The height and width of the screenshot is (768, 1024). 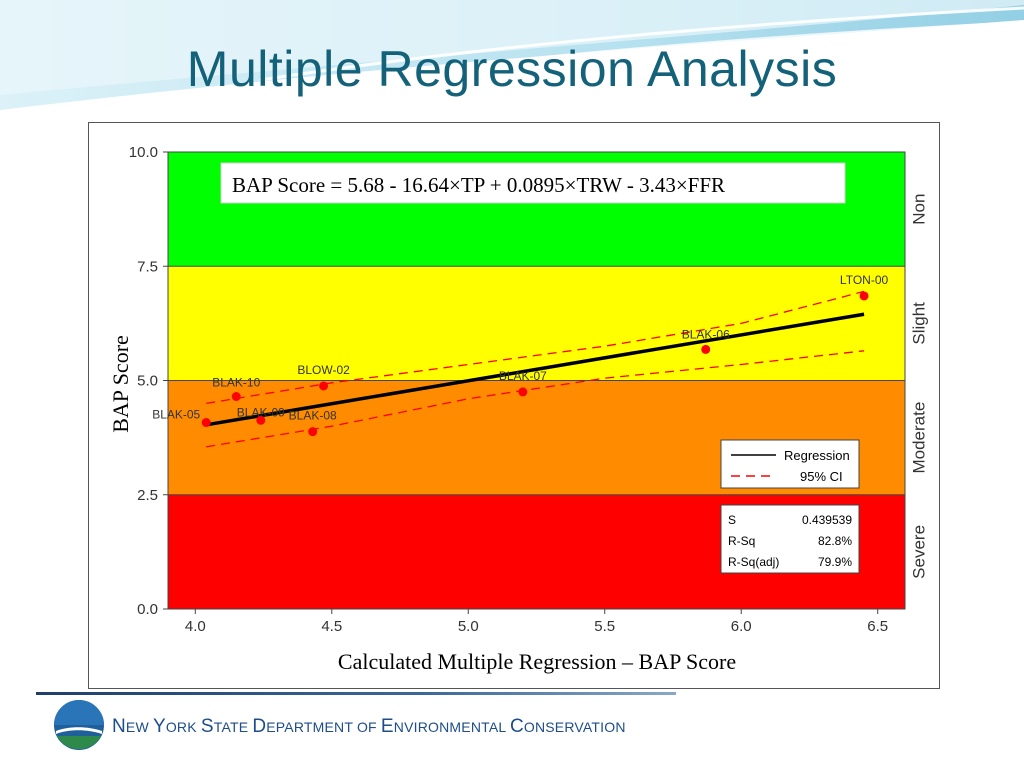 What do you see at coordinates (159, 726) in the screenshot?
I see `footer-initial: Y` at bounding box center [159, 726].